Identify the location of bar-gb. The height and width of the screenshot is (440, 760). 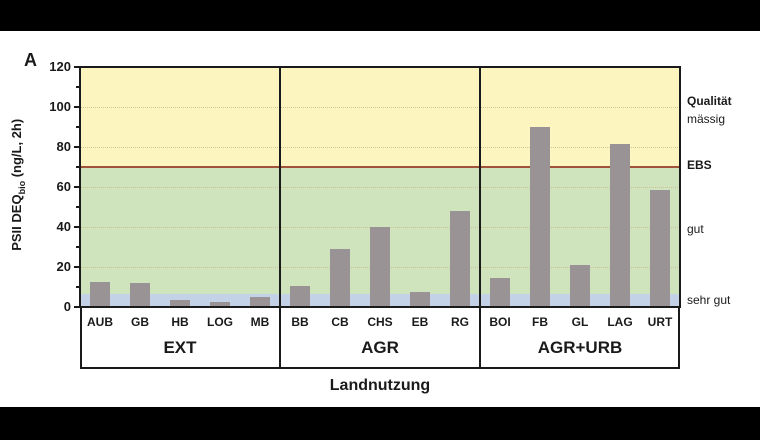
(140, 295).